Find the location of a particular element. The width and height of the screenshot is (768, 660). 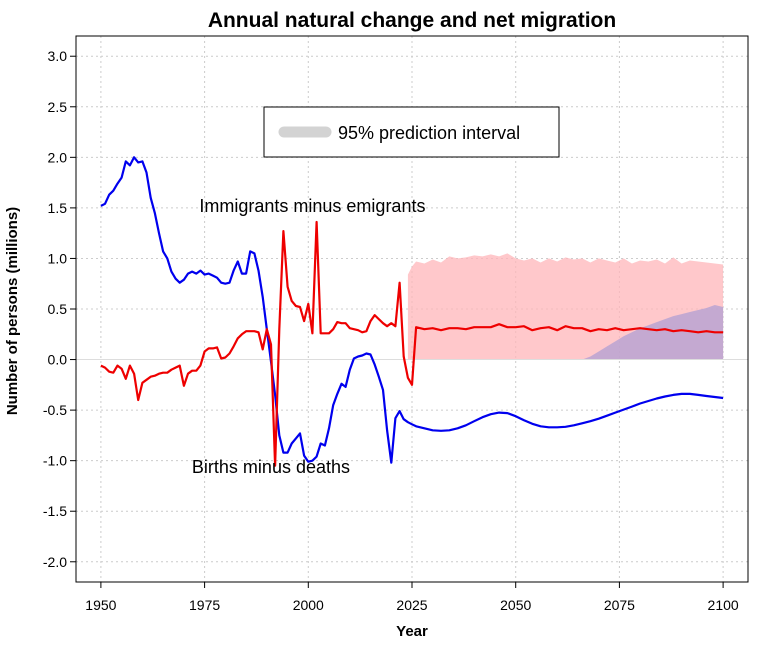

legend-label: 95% prediction interval is located at coordinates (429, 133).